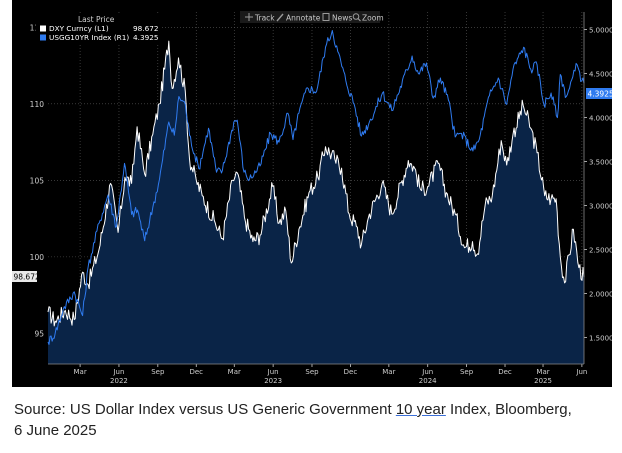  I want to click on left-axis-tick-label: 95, so click(39, 333).